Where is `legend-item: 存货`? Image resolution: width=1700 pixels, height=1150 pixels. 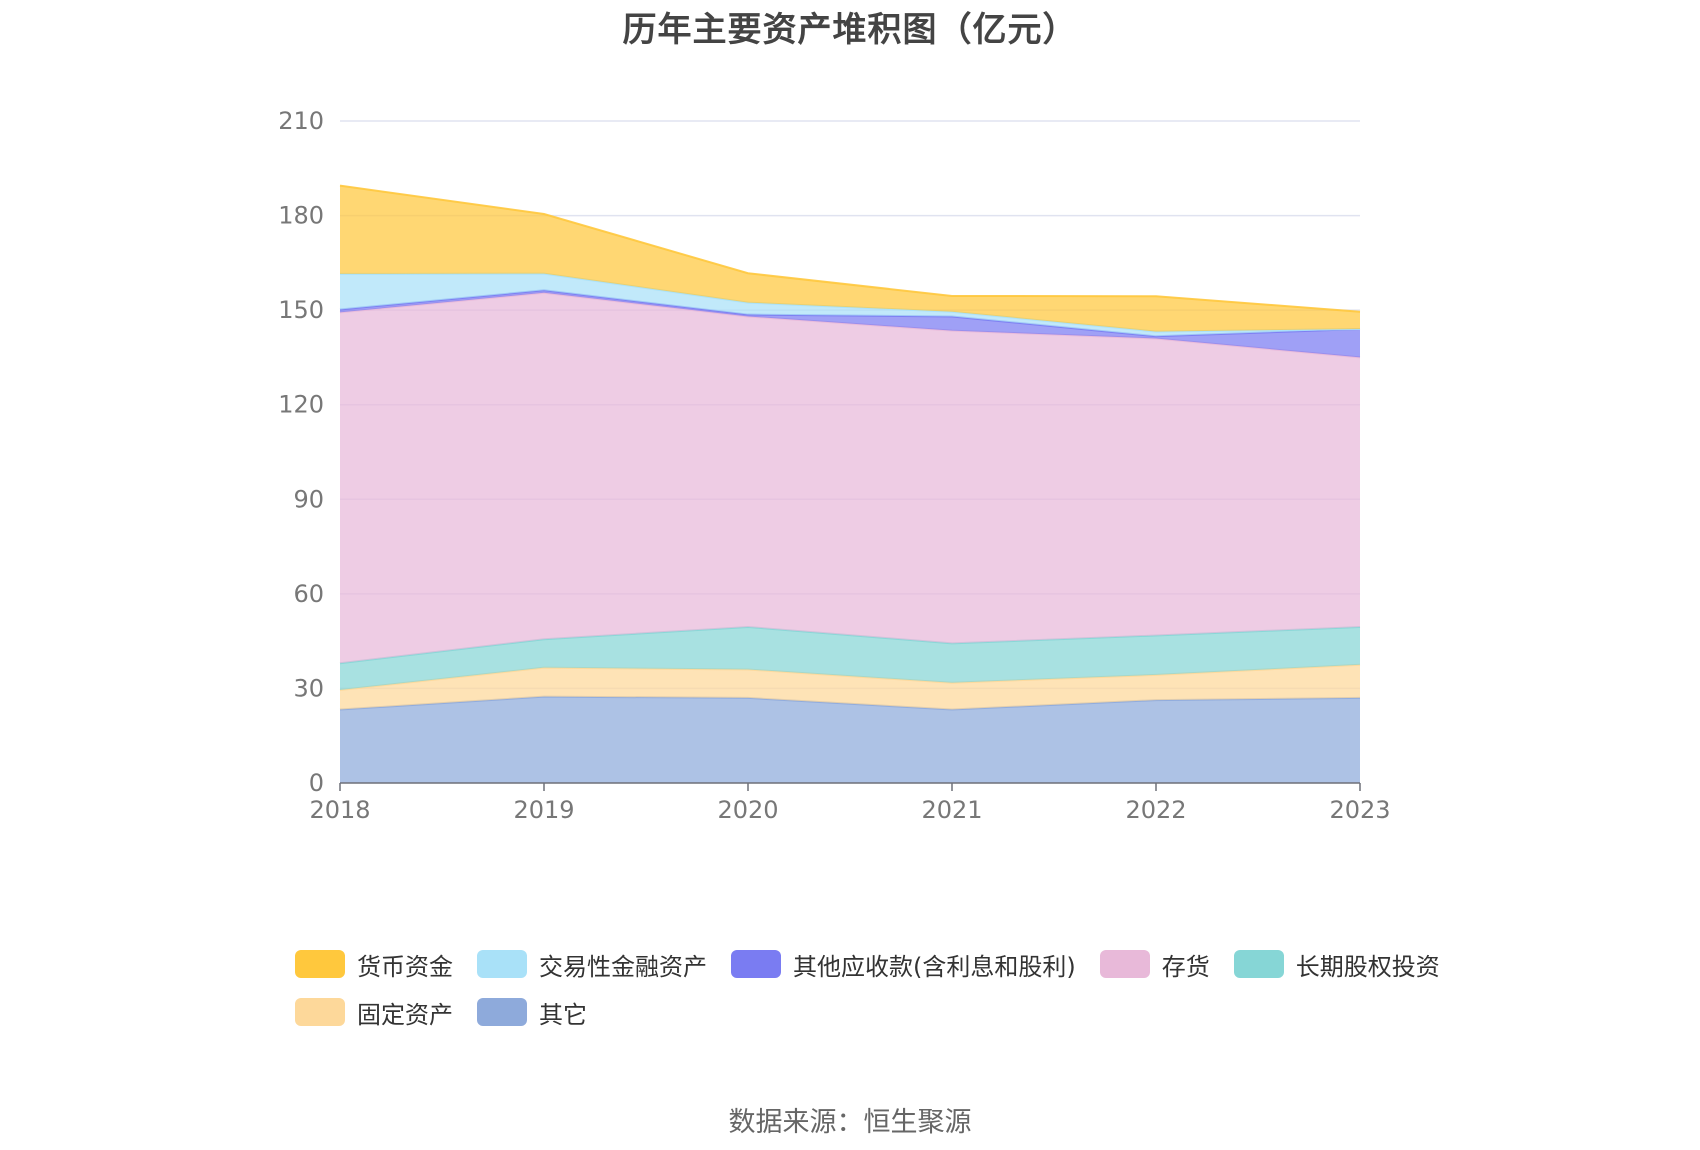
legend-item: 存货 is located at coordinates (1154, 964).